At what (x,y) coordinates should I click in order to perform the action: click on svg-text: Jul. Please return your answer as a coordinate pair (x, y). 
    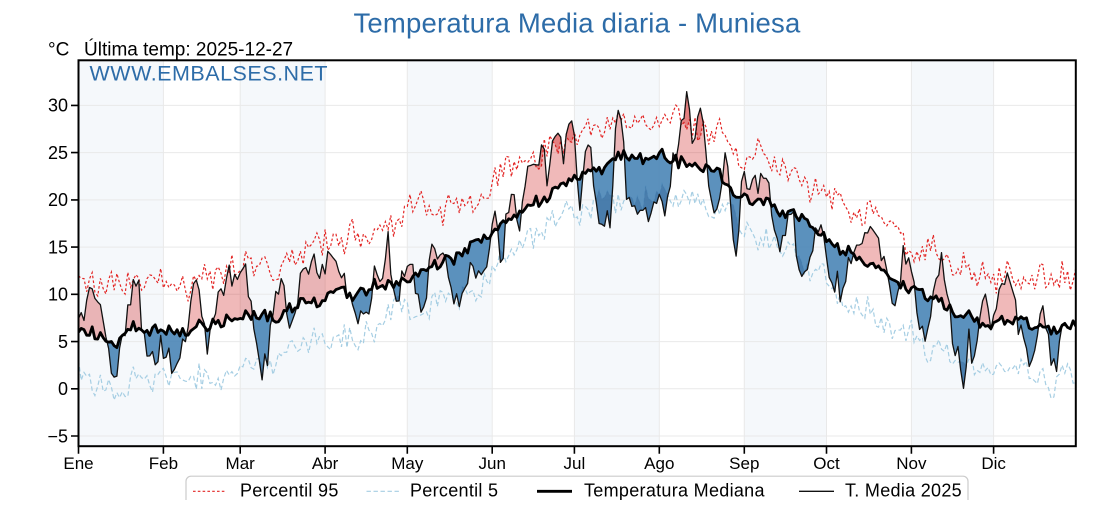
    Looking at the image, I should click on (575, 463).